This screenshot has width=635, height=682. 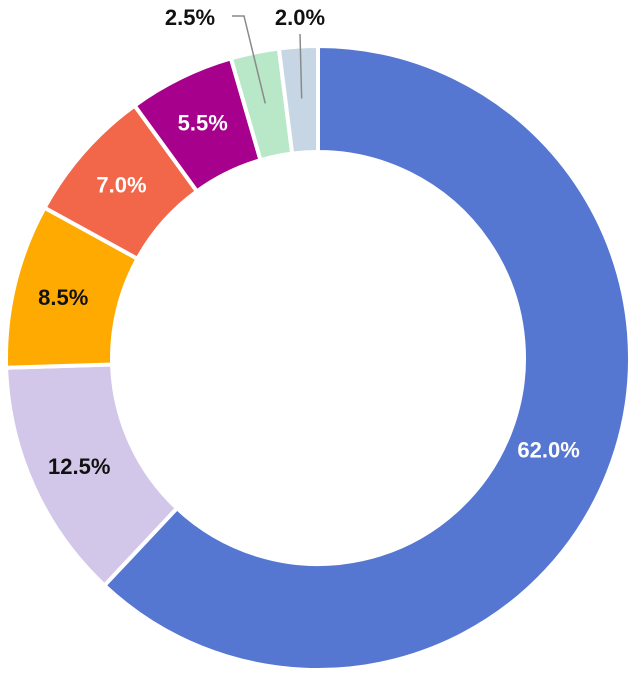 I want to click on slice-label: 2.5%, so click(x=190, y=17).